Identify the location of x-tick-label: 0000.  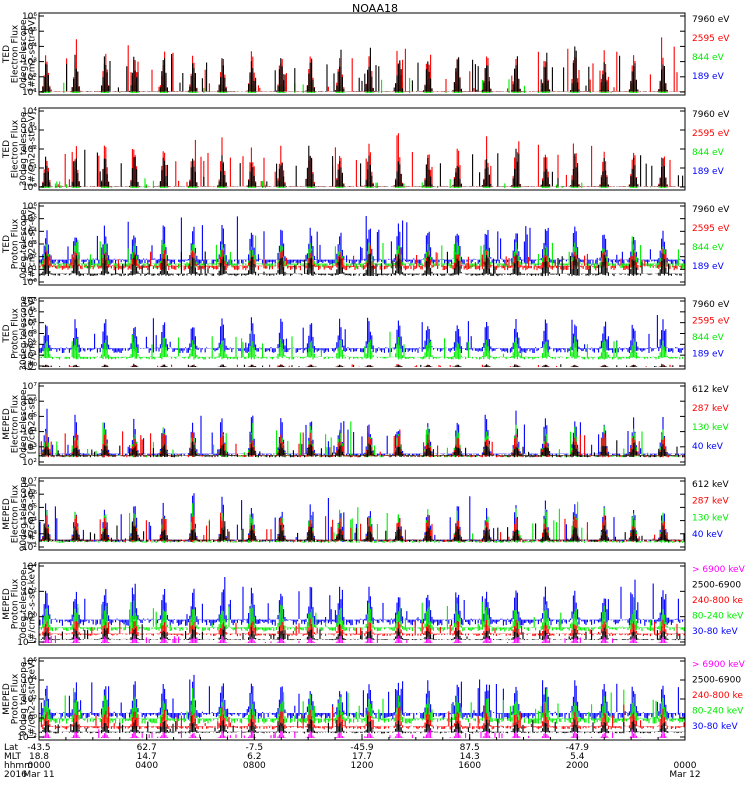
(39, 766).